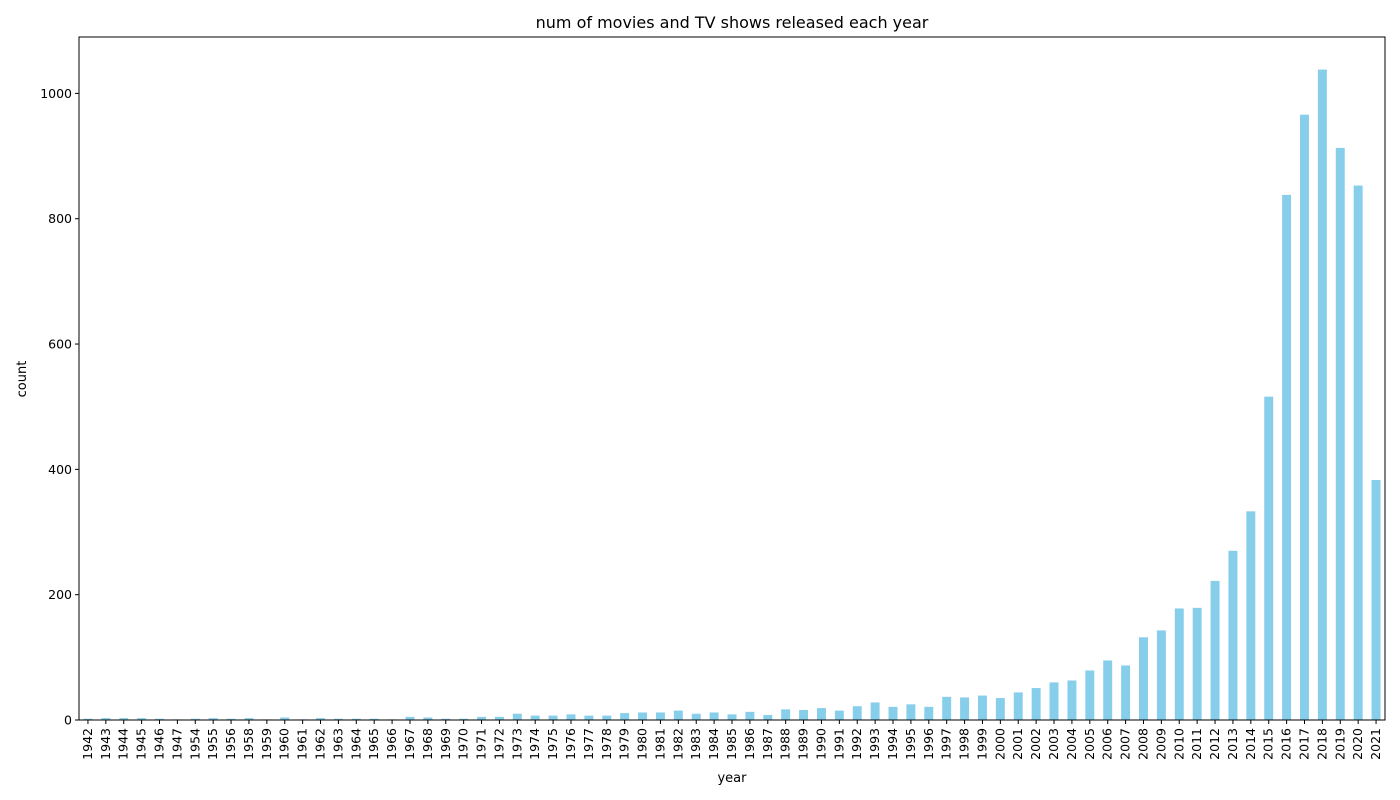 Image resolution: width=1400 pixels, height=800 pixels. I want to click on bar-2000, so click(1000, 709).